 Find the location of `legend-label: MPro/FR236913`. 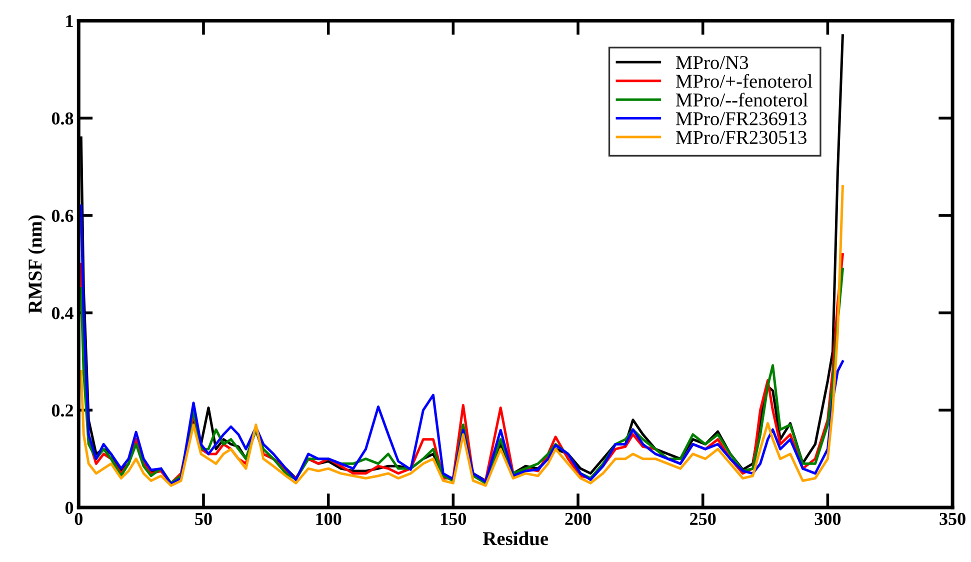

legend-label: MPro/FR236913 is located at coordinates (741, 119).